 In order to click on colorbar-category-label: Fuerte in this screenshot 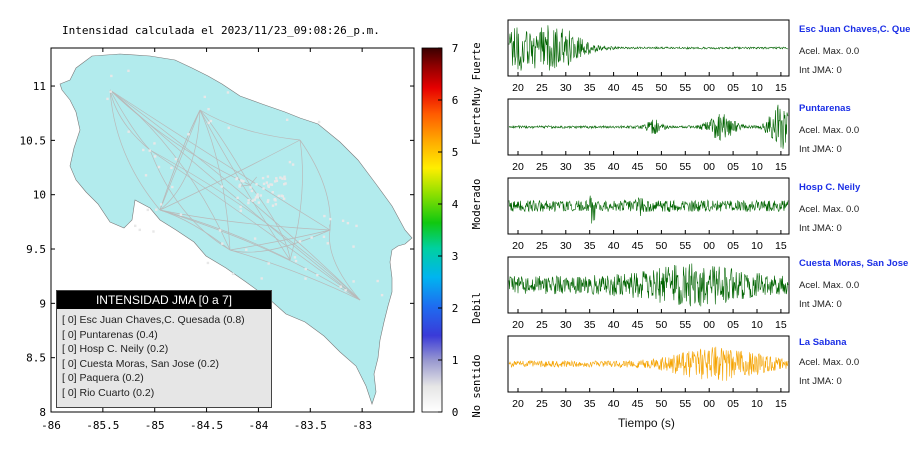, I will do `click(477, 126)`.